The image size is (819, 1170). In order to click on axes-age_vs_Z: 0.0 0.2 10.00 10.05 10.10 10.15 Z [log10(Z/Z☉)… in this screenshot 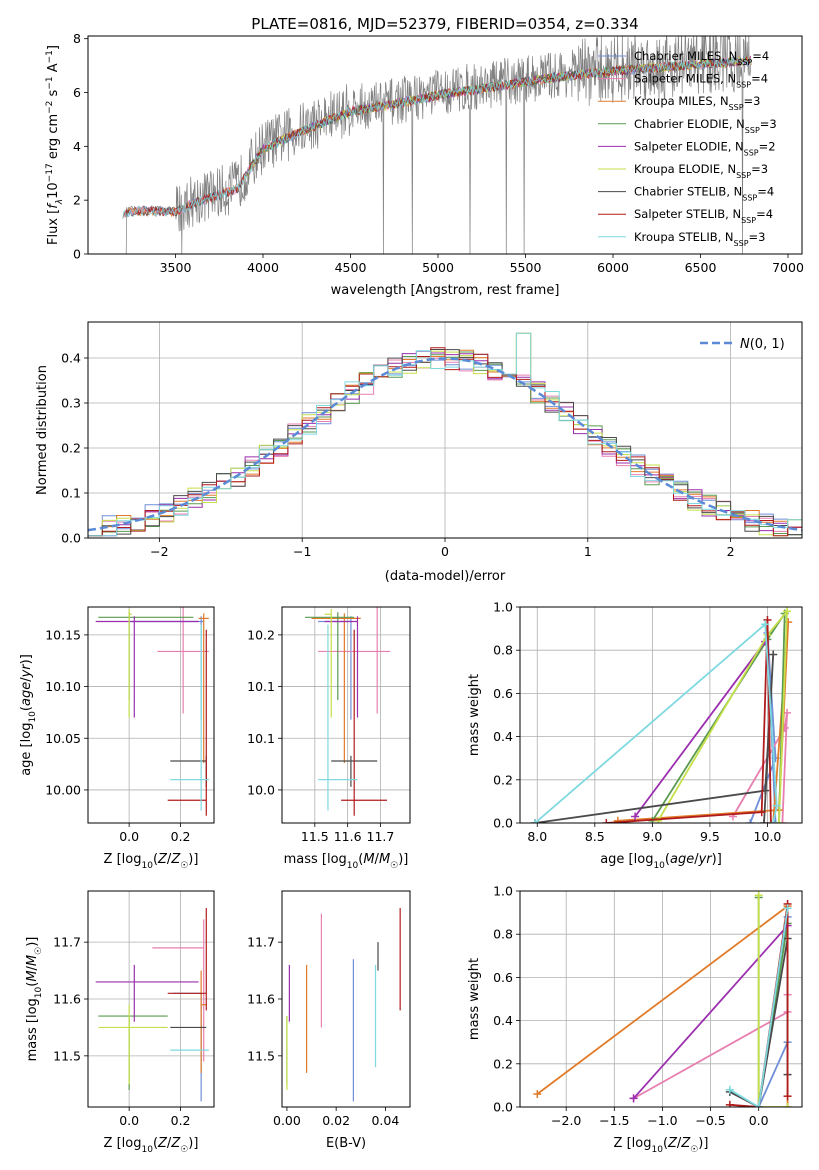, I will do `click(117, 738)`.